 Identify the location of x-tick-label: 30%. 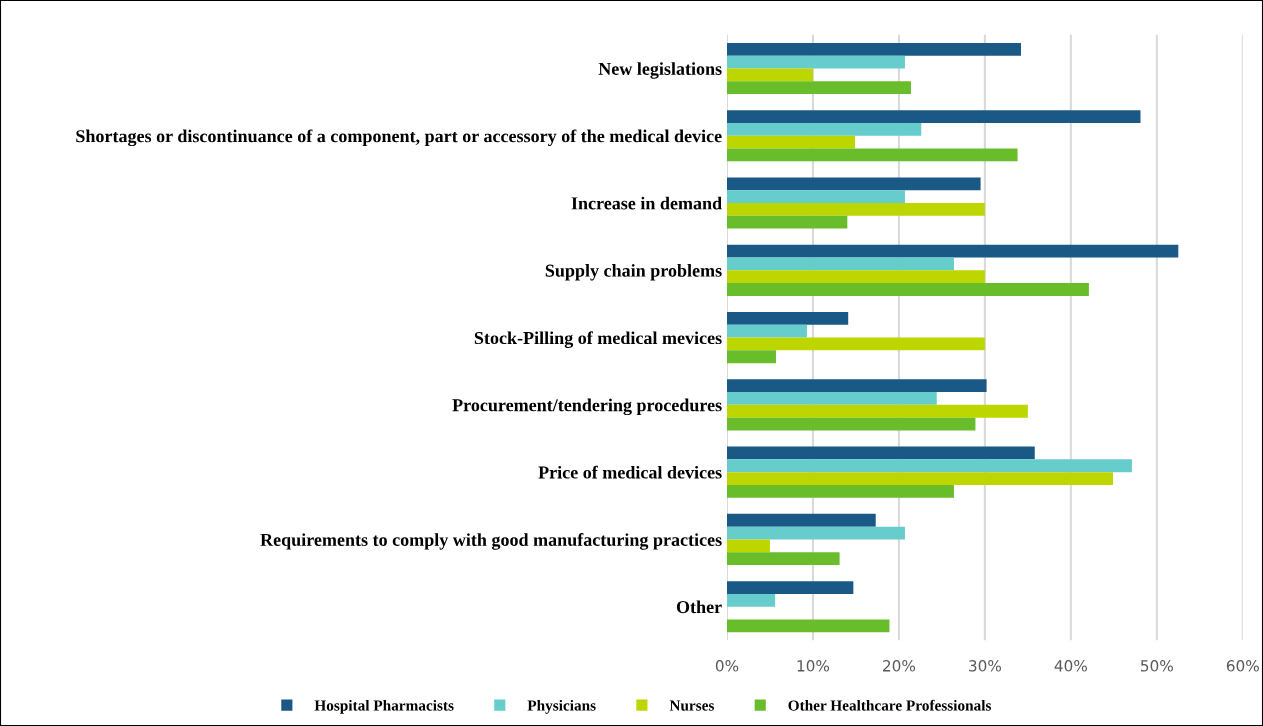
(985, 666).